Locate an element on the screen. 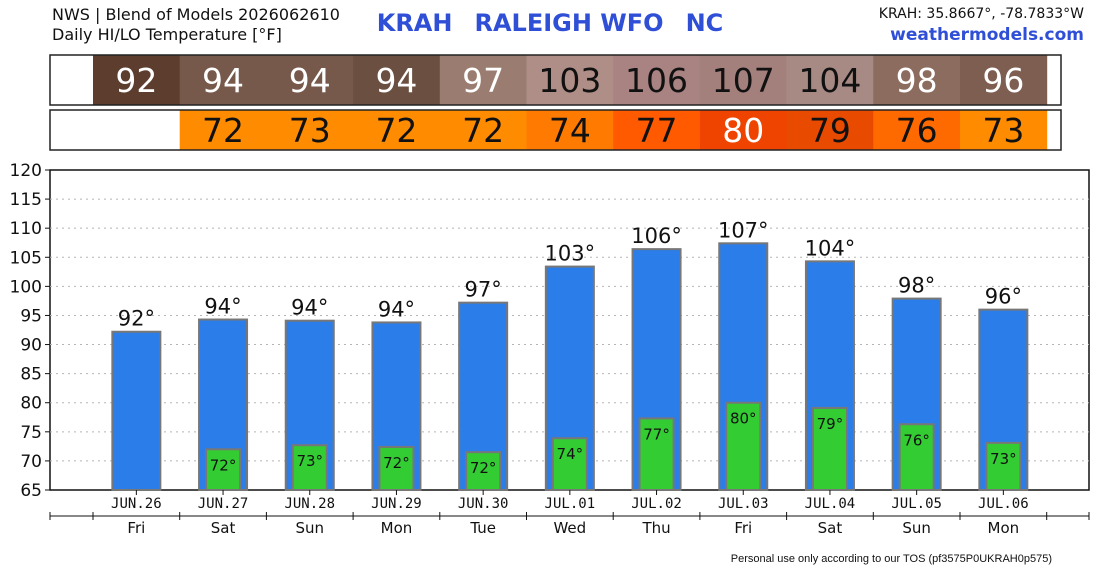 The height and width of the screenshot is (570, 1100). weekday-label: Sun is located at coordinates (916, 528).